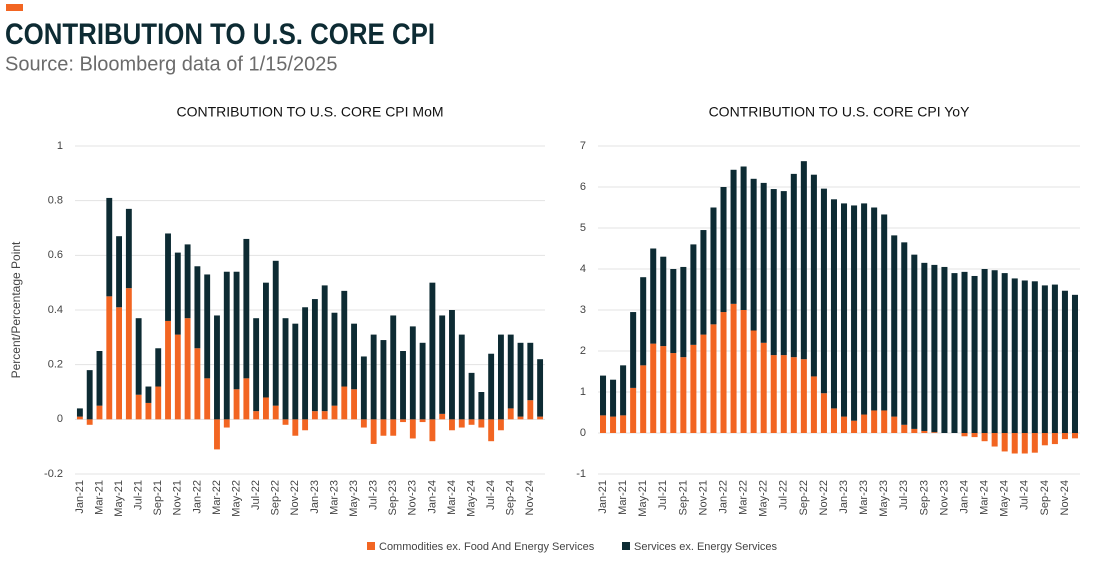 The image size is (1112, 572). Describe the element at coordinates (432, 497) in the screenshot. I see `x-tick-label: Jan-24` at that location.